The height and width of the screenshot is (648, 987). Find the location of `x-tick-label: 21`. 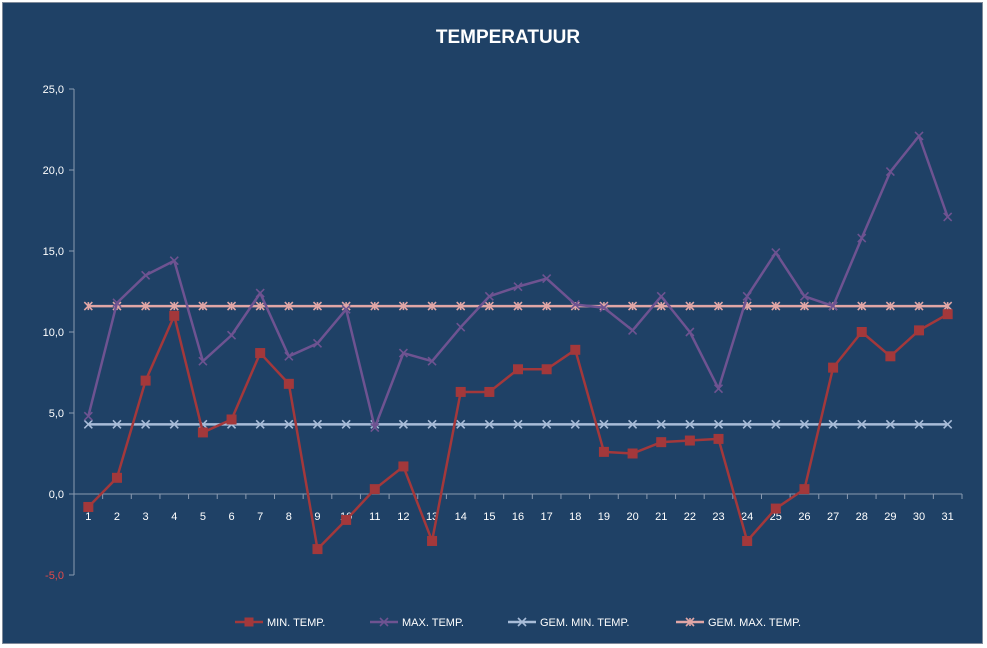

x-tick-label: 21 is located at coordinates (661, 517).